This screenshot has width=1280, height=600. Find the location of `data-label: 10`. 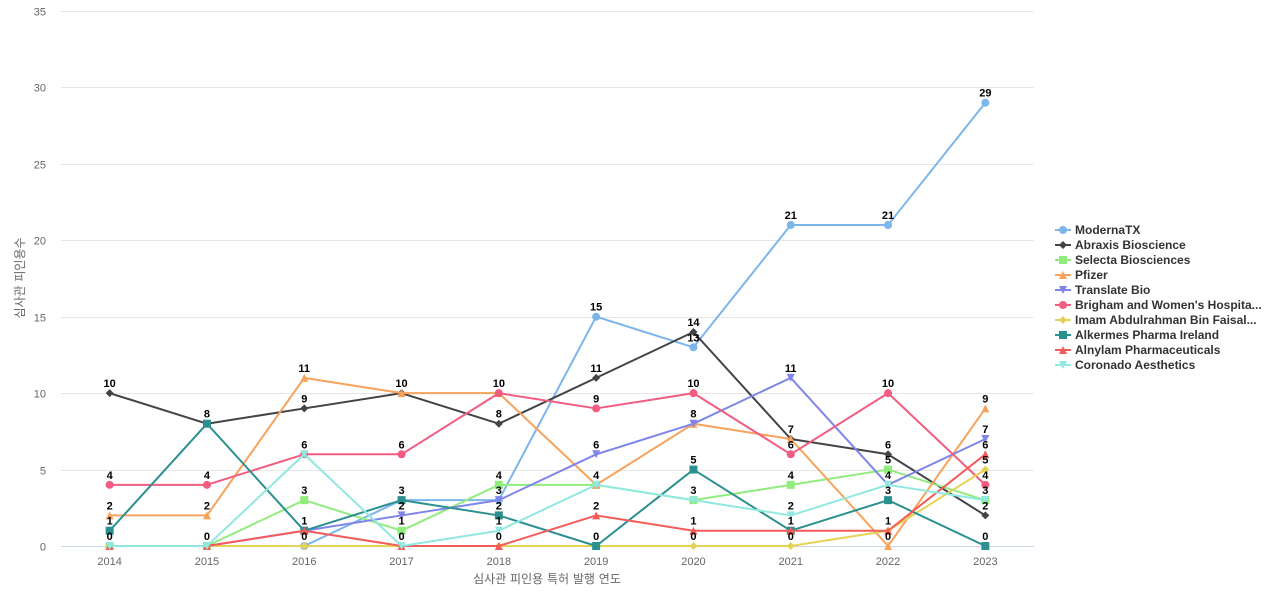

data-label: 10 is located at coordinates (888, 384).